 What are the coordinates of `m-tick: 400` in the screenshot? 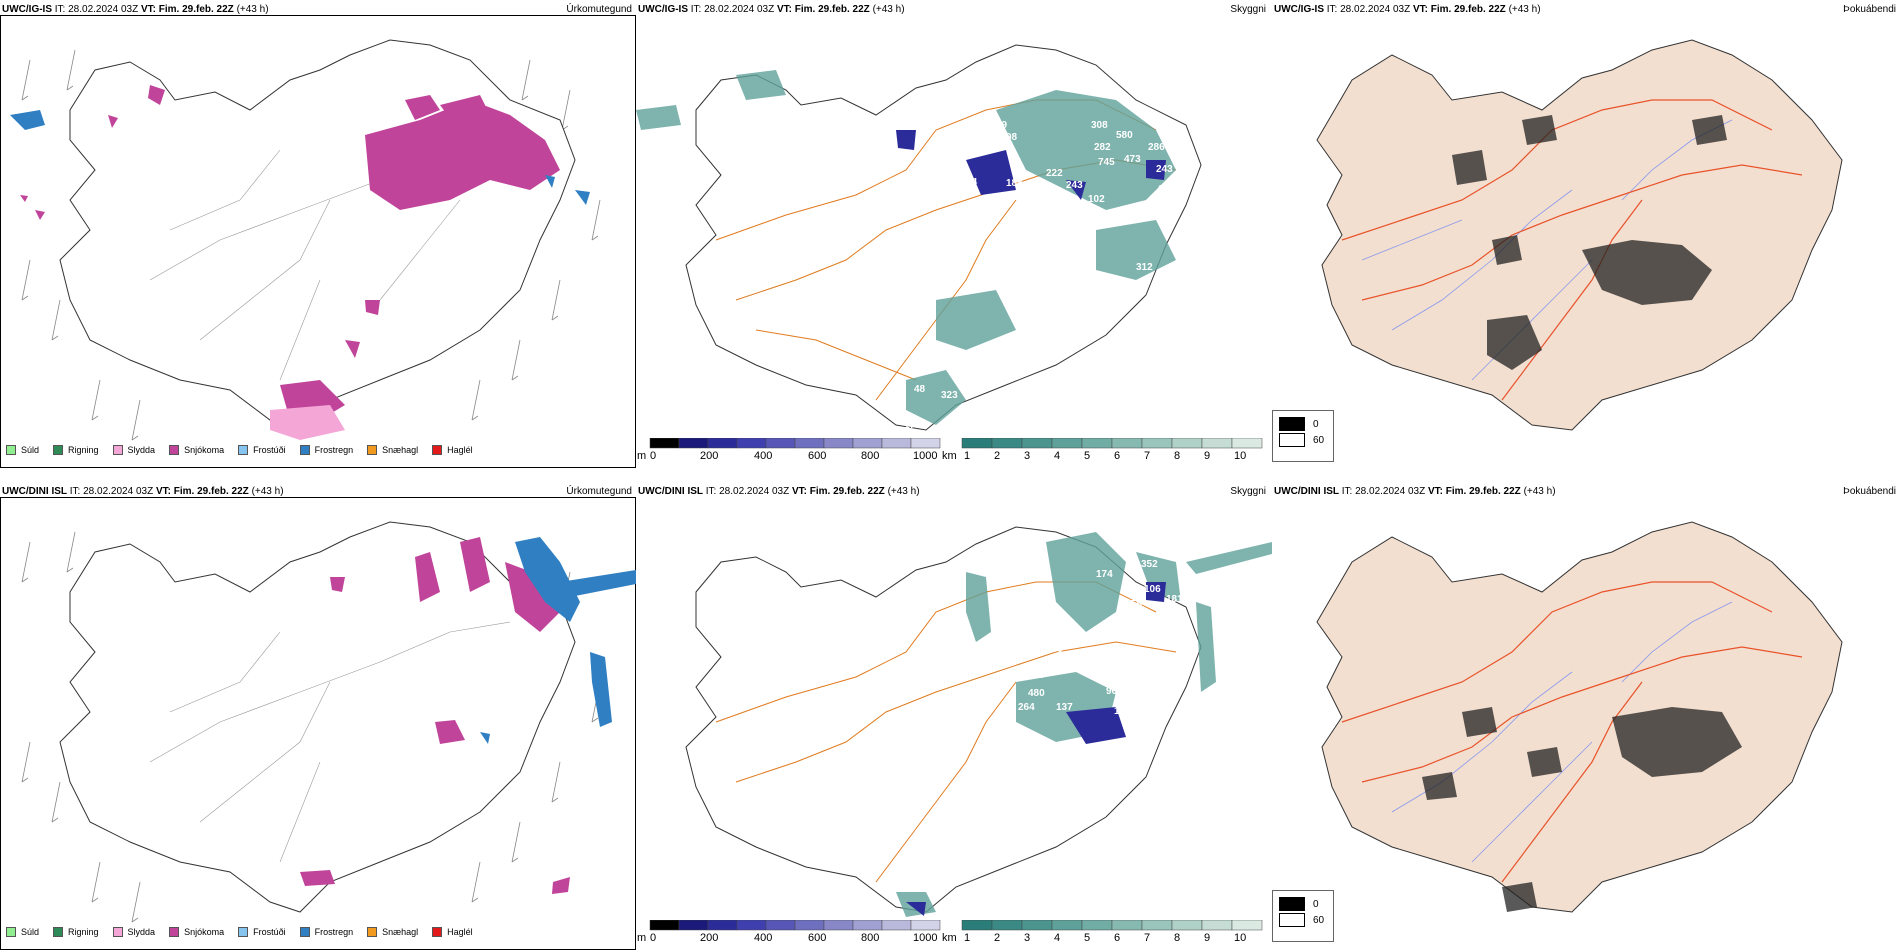 It's located at (763, 456).